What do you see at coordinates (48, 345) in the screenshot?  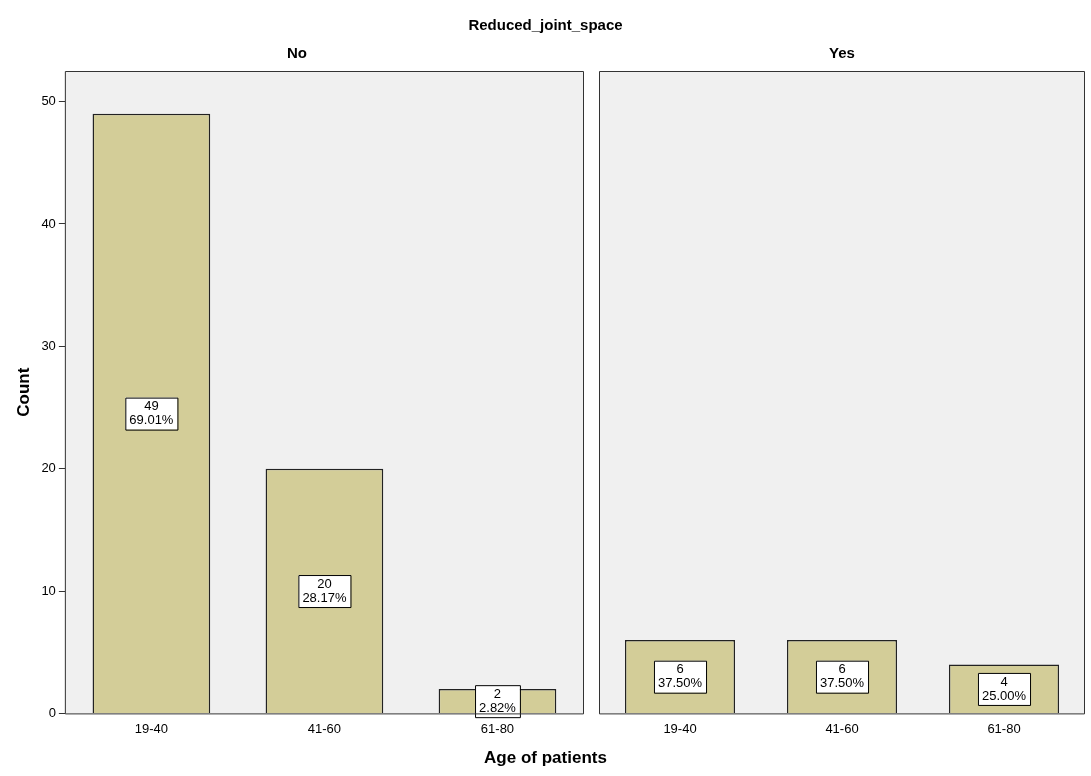 I see `y-tick-label: 30` at bounding box center [48, 345].